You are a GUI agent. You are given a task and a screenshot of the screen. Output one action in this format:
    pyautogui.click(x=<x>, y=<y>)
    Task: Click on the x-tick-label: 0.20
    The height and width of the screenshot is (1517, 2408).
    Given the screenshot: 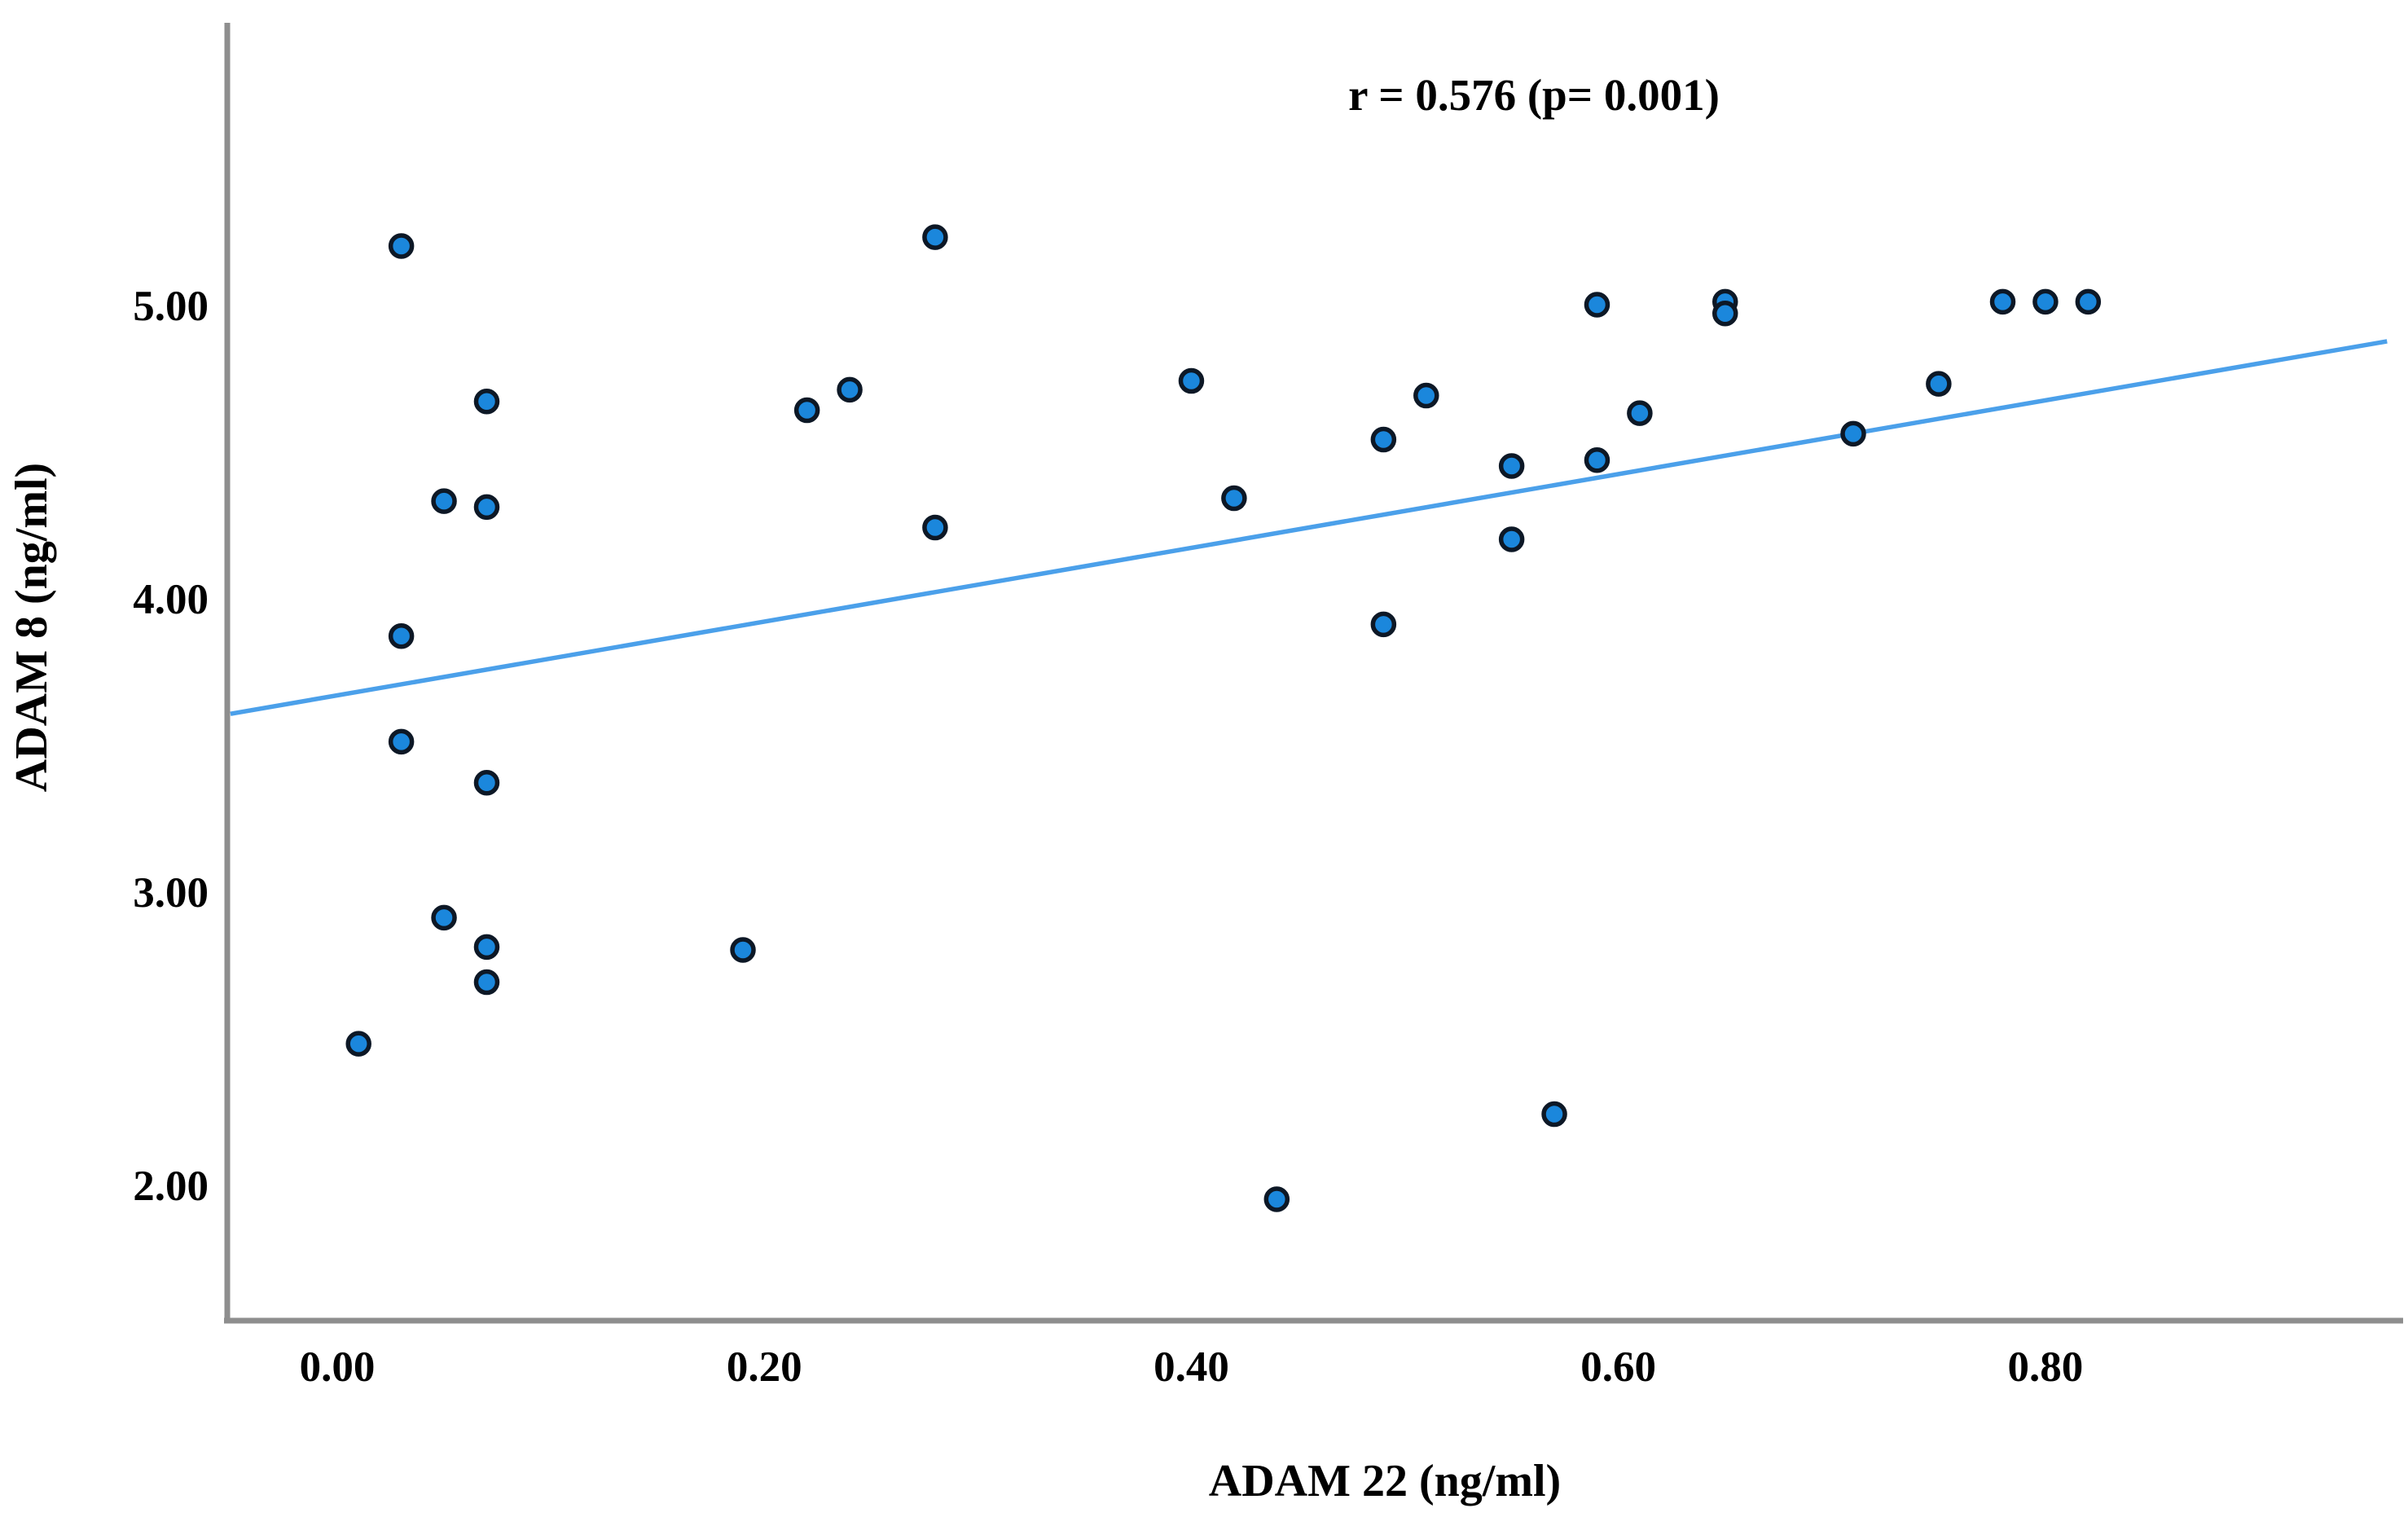 What is the action you would take?
    pyautogui.click(x=764, y=1367)
    